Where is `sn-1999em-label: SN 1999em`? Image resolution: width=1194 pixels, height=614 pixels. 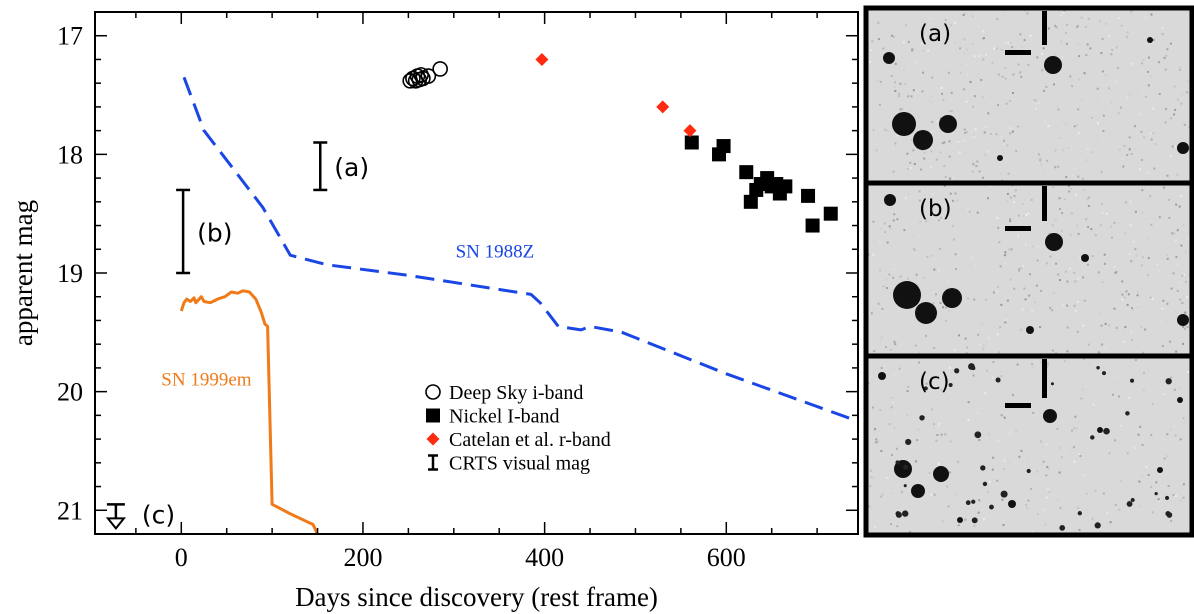
sn-1999em-label: SN 1999em is located at coordinates (206, 380).